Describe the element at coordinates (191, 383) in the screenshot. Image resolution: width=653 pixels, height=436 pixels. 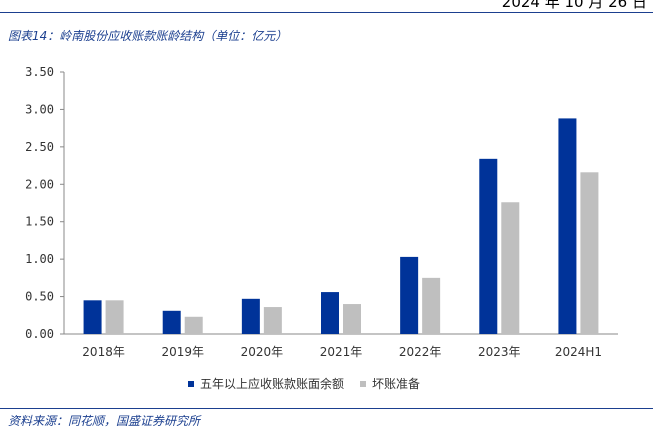
I see `legend-swatch-series1` at that location.